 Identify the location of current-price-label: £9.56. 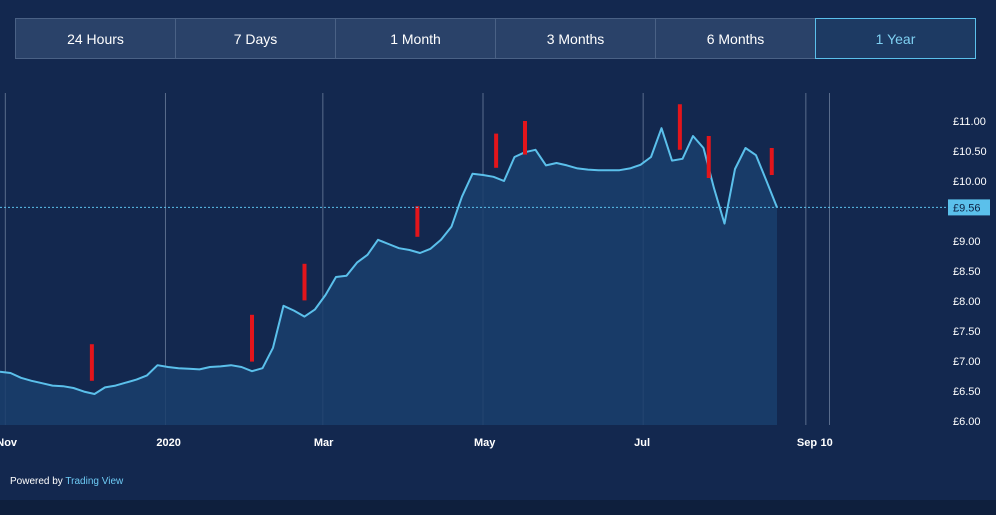
(967, 208).